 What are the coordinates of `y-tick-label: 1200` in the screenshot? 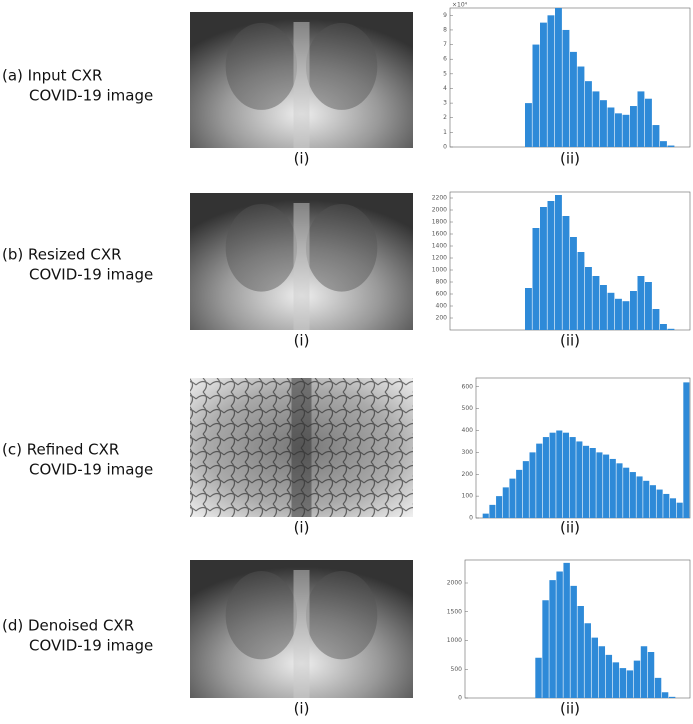 It's located at (439, 258).